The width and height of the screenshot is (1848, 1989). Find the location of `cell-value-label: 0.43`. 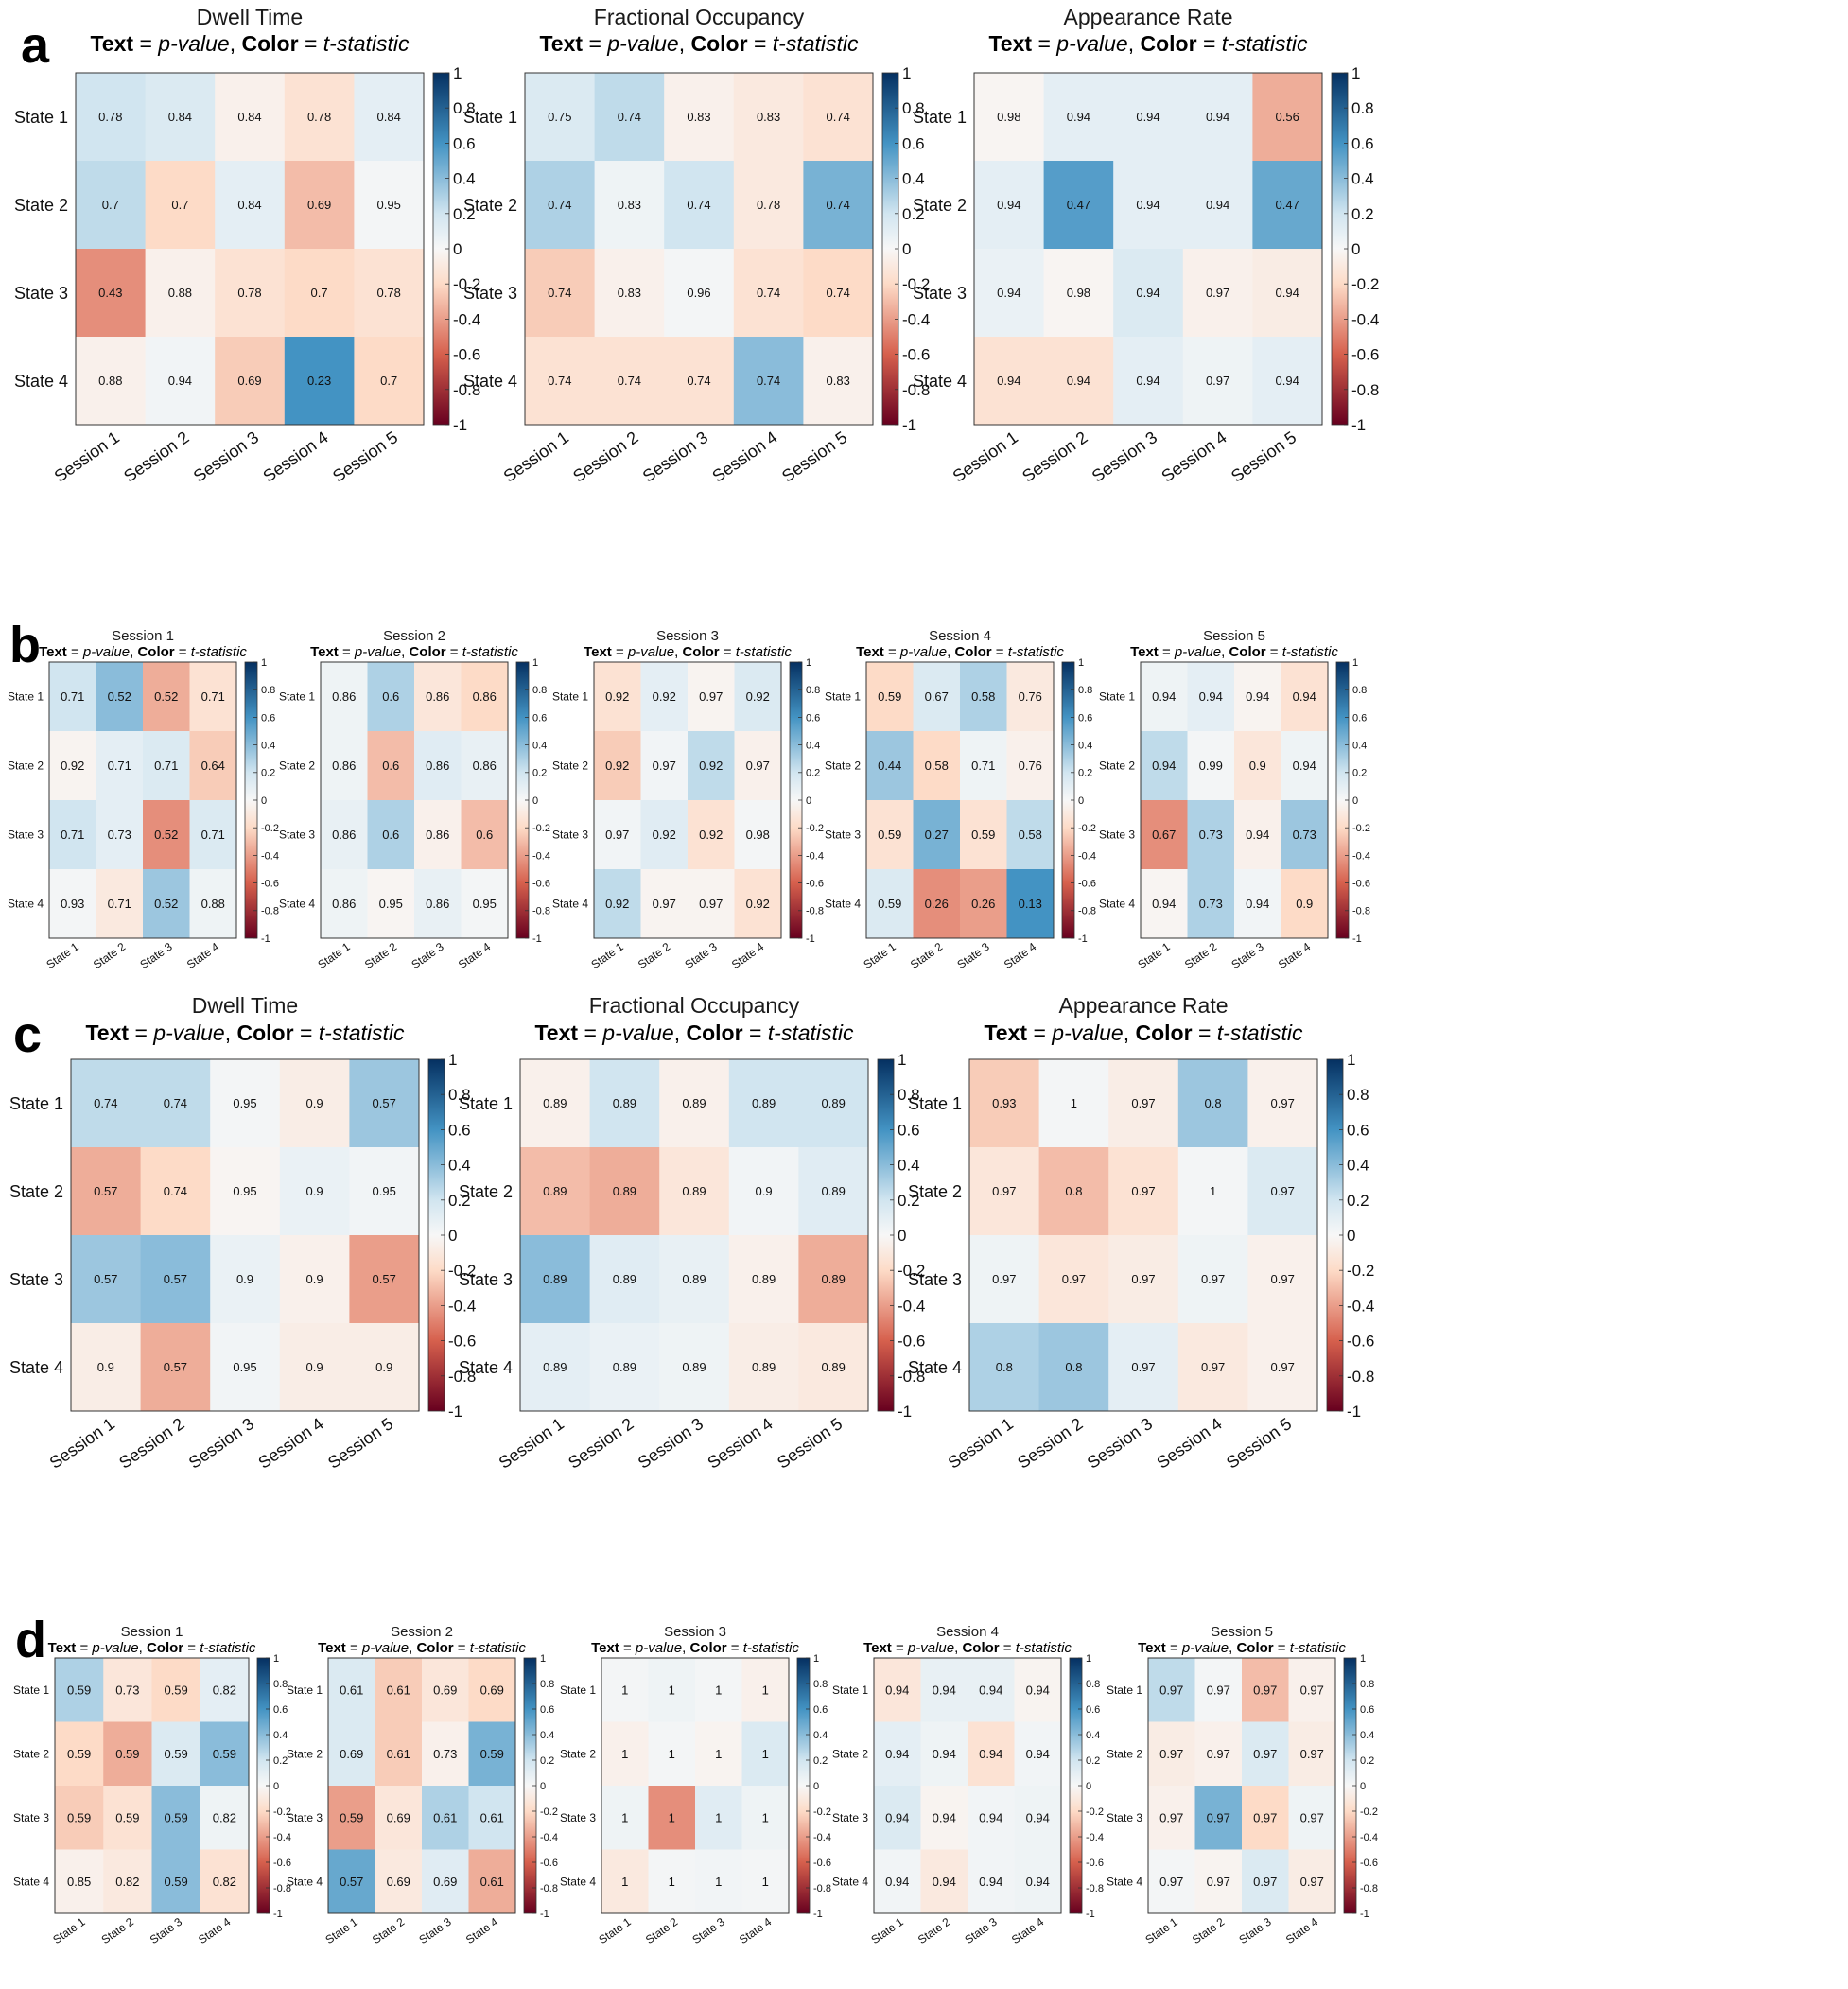

cell-value-label: 0.43 is located at coordinates (110, 293).